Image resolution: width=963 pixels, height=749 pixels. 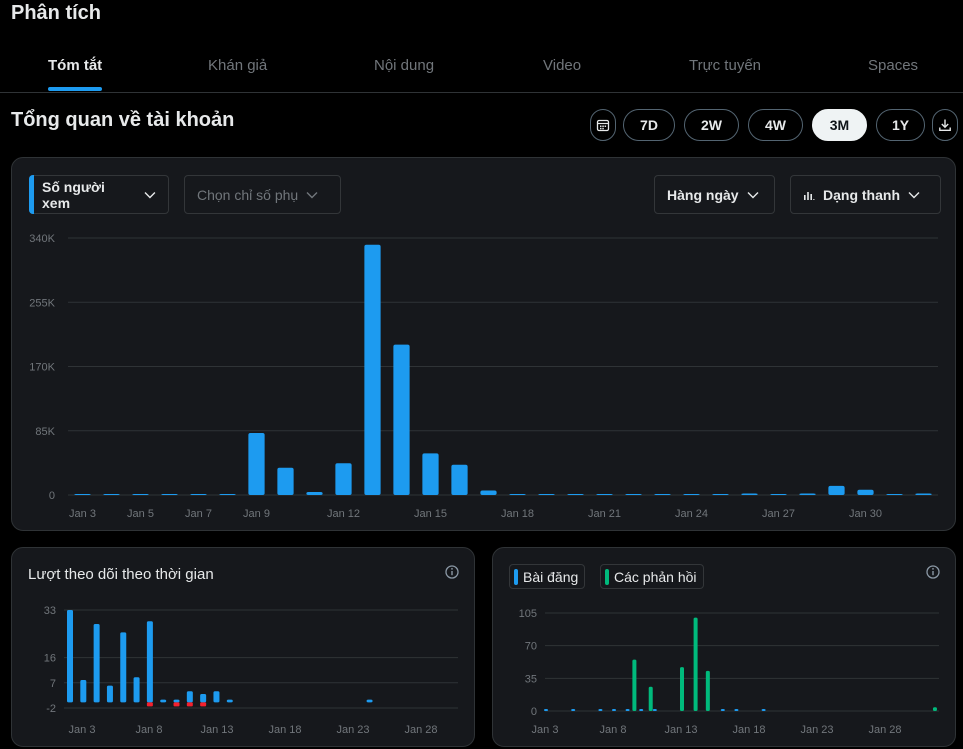 What do you see at coordinates (50, 611) in the screenshot?
I see `y-tick-label: 33` at bounding box center [50, 611].